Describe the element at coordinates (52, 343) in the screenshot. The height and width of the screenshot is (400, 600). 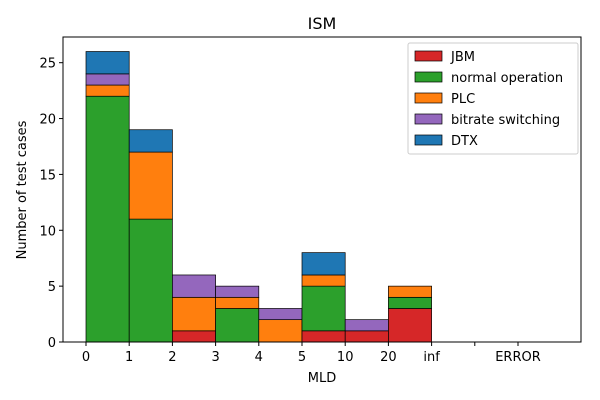
I see `y-tick-label: 0` at that location.